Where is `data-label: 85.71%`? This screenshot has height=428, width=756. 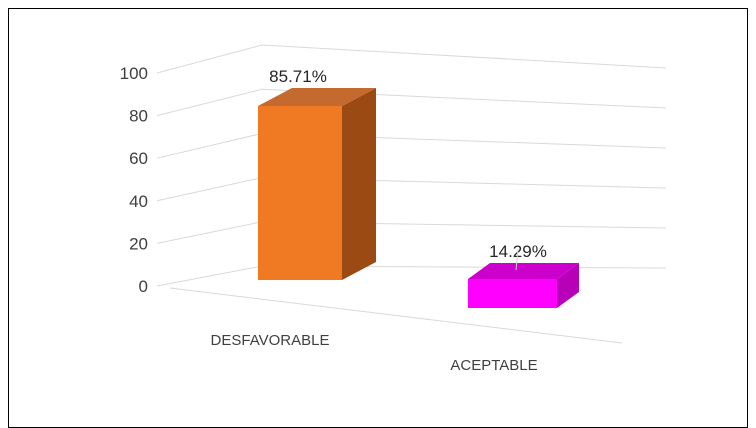 data-label: 85.71% is located at coordinates (298, 76).